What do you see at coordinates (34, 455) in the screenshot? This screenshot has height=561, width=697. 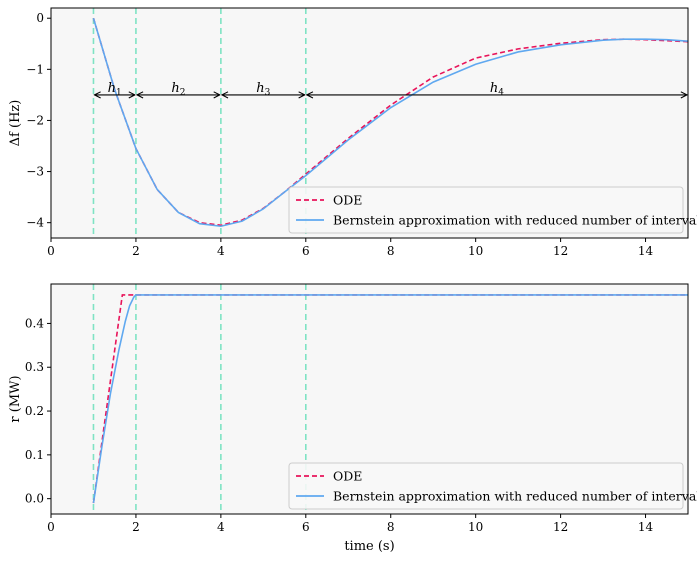 I see `y-tick-label: 0.1` at bounding box center [34, 455].